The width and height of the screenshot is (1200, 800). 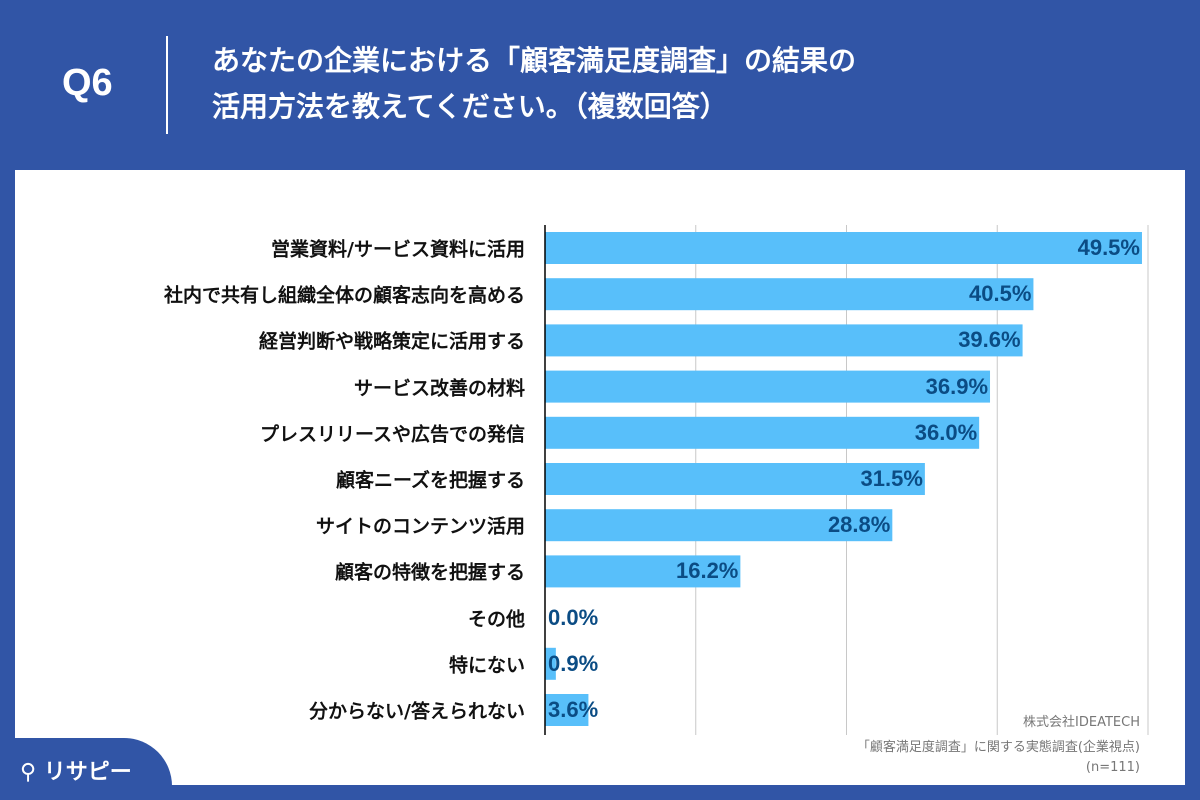 I want to click on logo: ⚲ リサピー, so click(x=86, y=769).